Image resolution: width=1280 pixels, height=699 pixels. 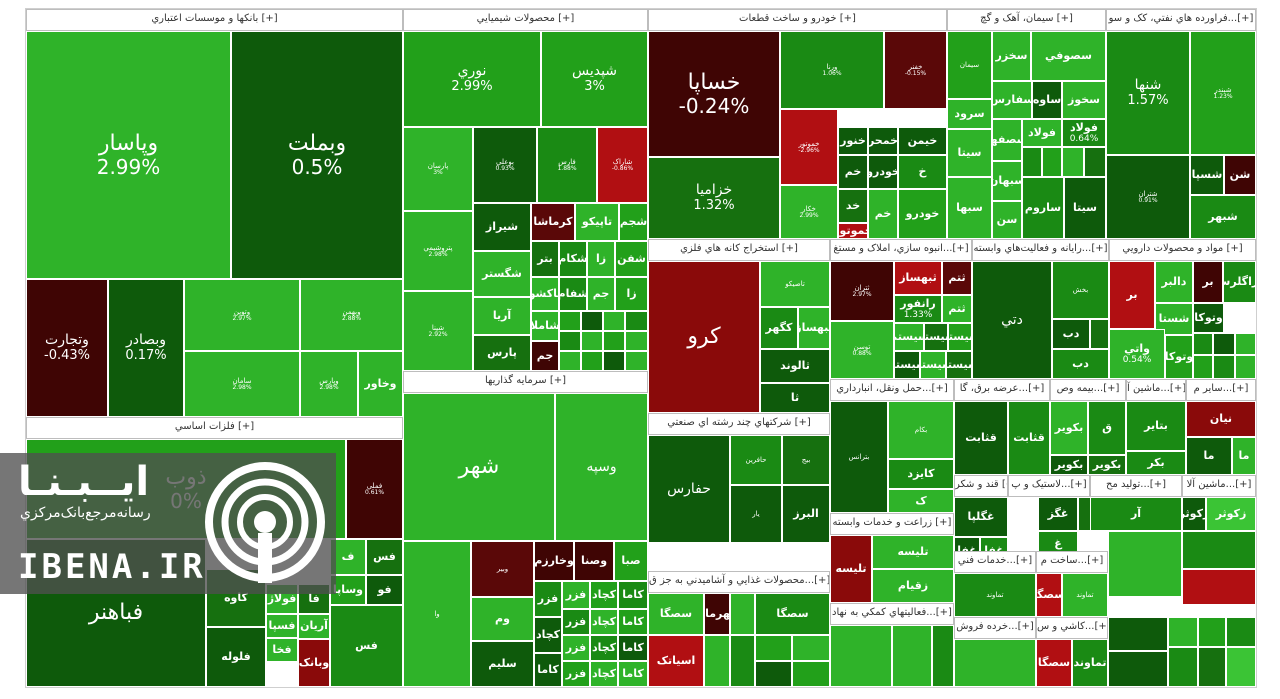 What do you see at coordinates (554, 561) in the screenshot?
I see `stock-tile: وخارزم` at bounding box center [554, 561].